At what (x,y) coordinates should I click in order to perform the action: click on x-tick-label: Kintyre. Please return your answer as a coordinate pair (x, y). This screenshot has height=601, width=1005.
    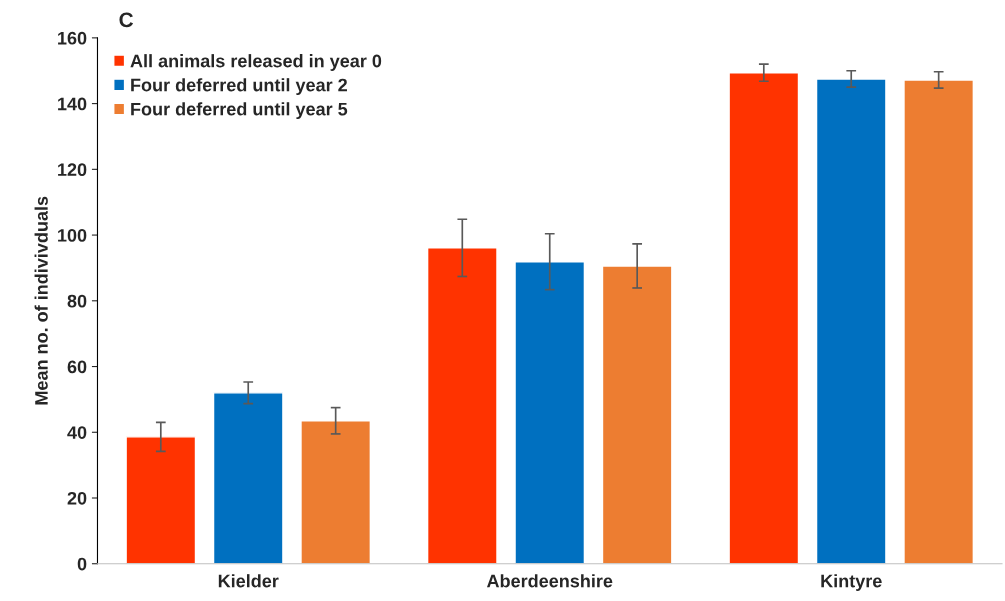
    Looking at the image, I should click on (851, 582).